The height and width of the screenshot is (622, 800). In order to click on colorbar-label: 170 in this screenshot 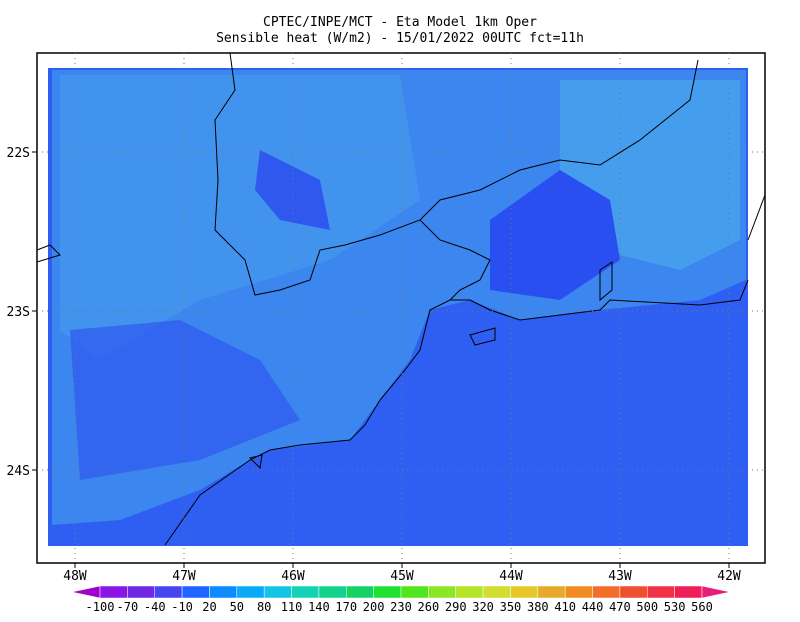, I will do `click(346, 607)`.